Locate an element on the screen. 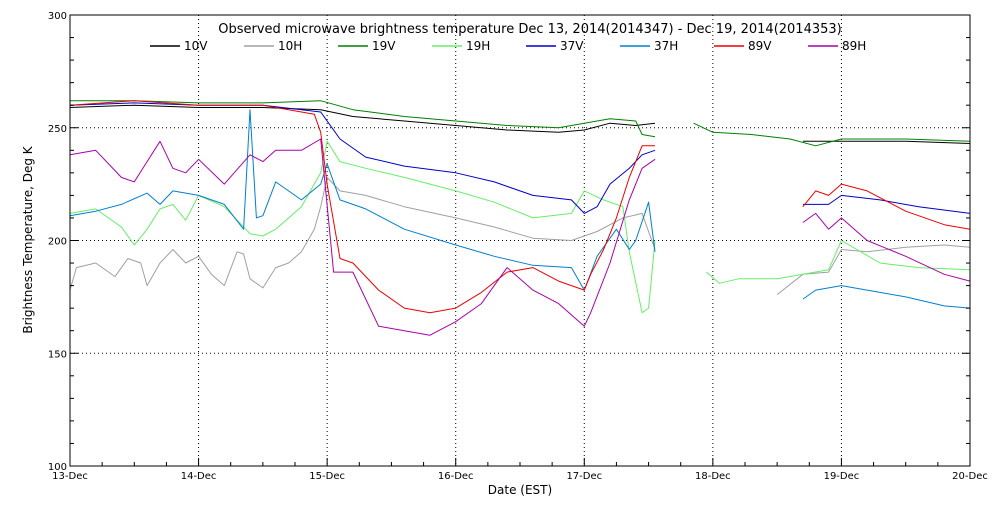 The width and height of the screenshot is (1000, 505). legend-label-37v: 37V is located at coordinates (572, 46).